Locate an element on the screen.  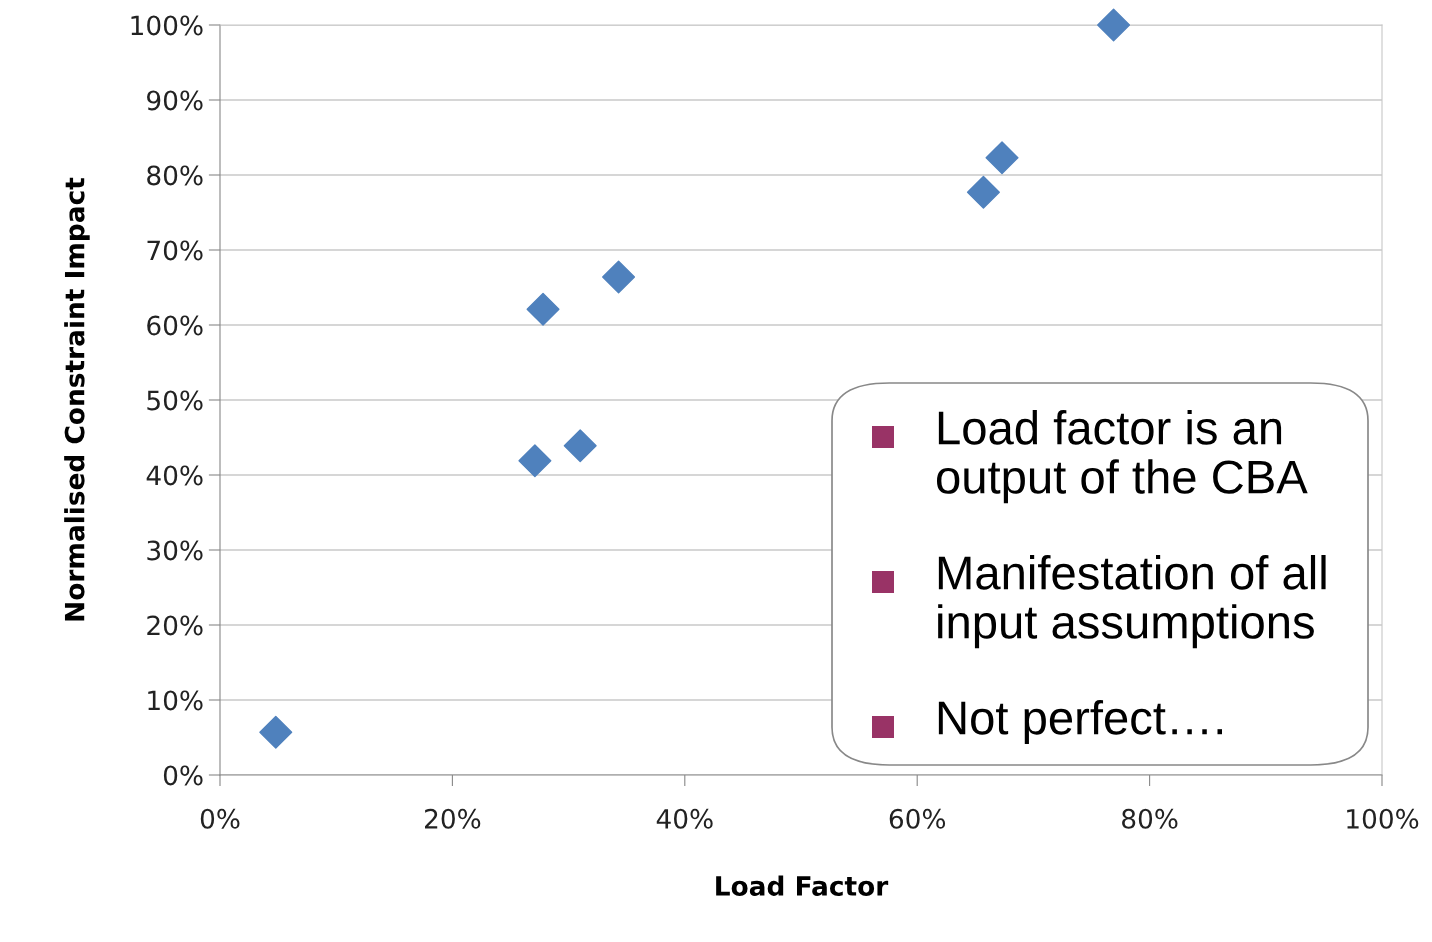
y-tick-label: 90% is located at coordinates (175, 100).